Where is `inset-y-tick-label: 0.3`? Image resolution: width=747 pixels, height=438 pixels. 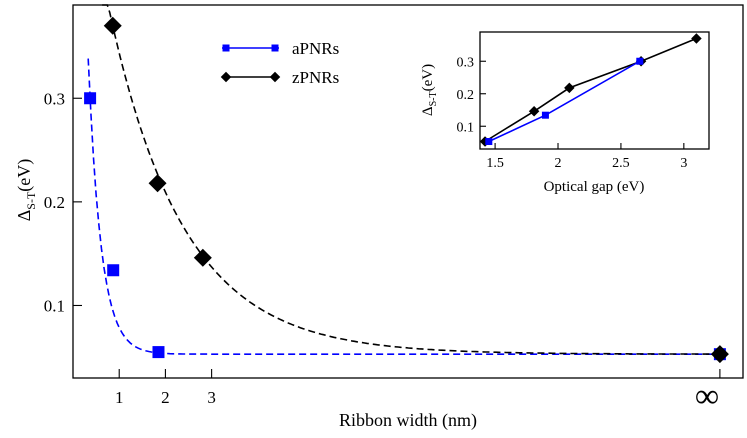 inset-y-tick-label: 0.3 is located at coordinates (466, 62).